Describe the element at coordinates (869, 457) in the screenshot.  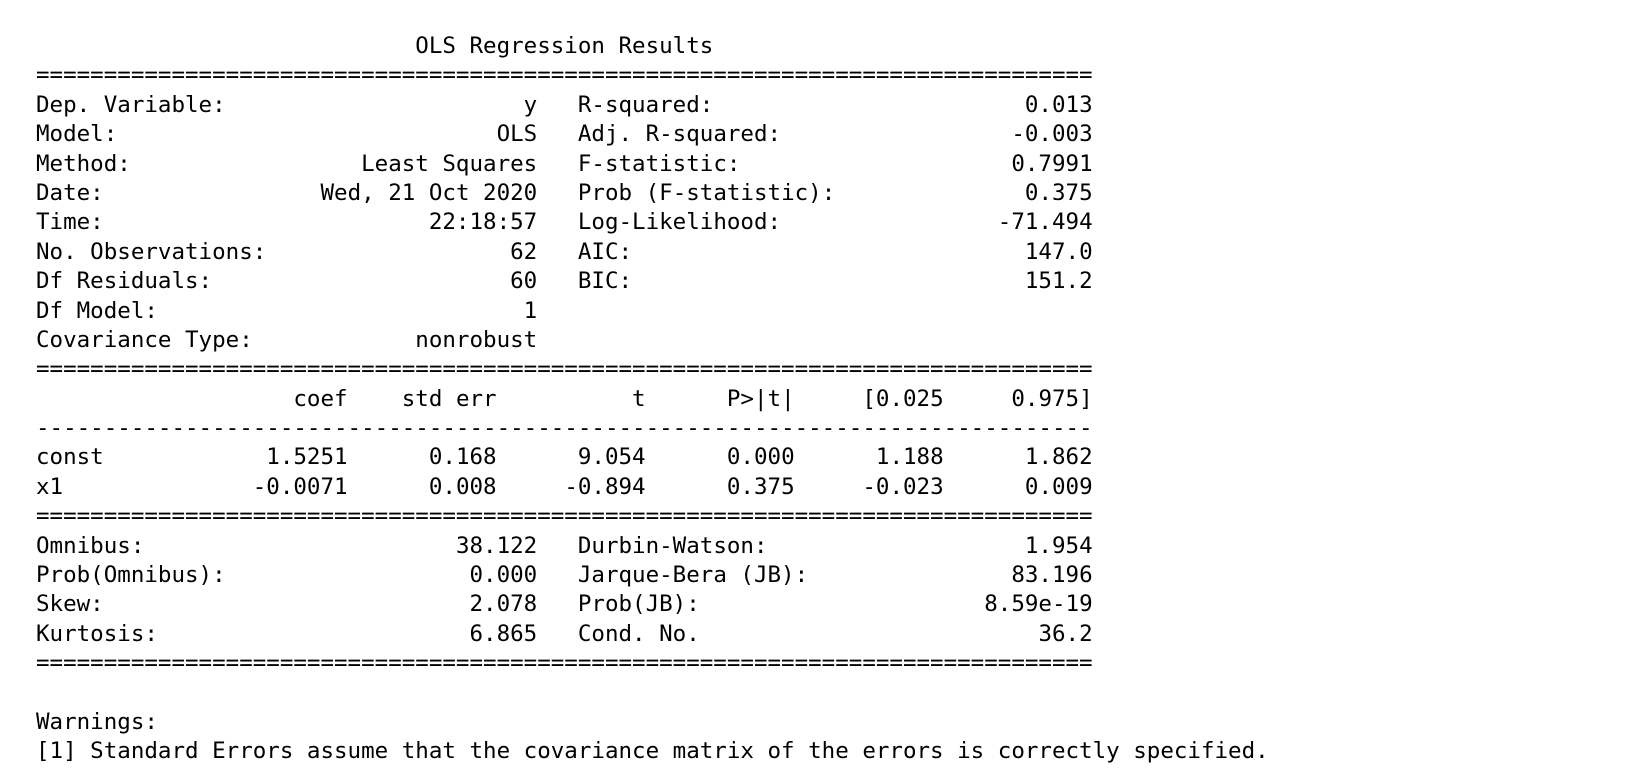
I see `coef-row-value: 1.188` at that location.